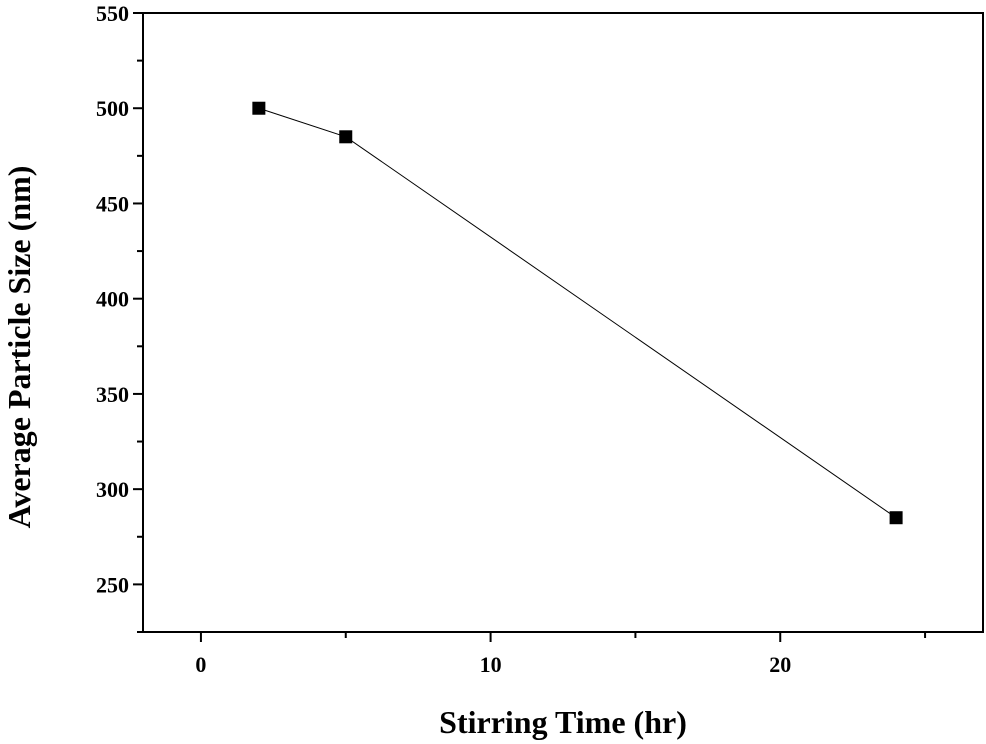 The width and height of the screenshot is (986, 744). What do you see at coordinates (200, 664) in the screenshot?
I see `x-tick-label: 0` at bounding box center [200, 664].